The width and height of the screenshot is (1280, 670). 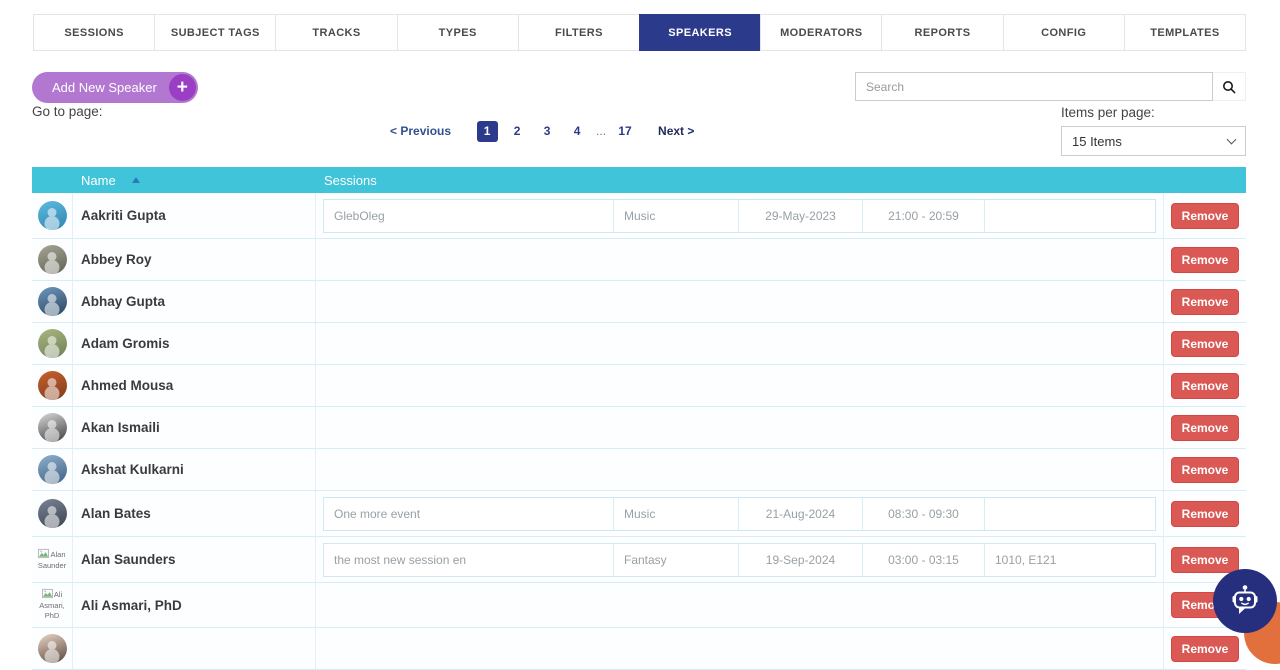 I want to click on go-to-page-label: Go to page:, so click(x=67, y=111).